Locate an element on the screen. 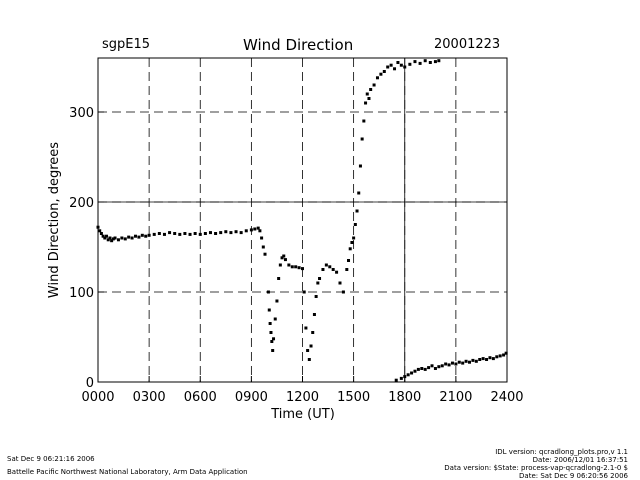  date-label: 20001223 is located at coordinates (467, 44).